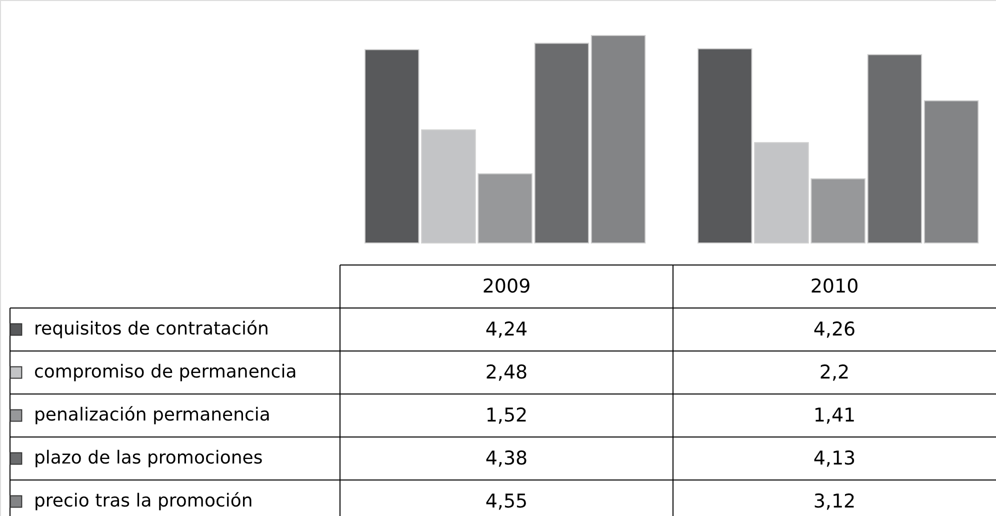 The height and width of the screenshot is (516, 996). I want to click on legend-label: requisitos de contratación, so click(151, 329).